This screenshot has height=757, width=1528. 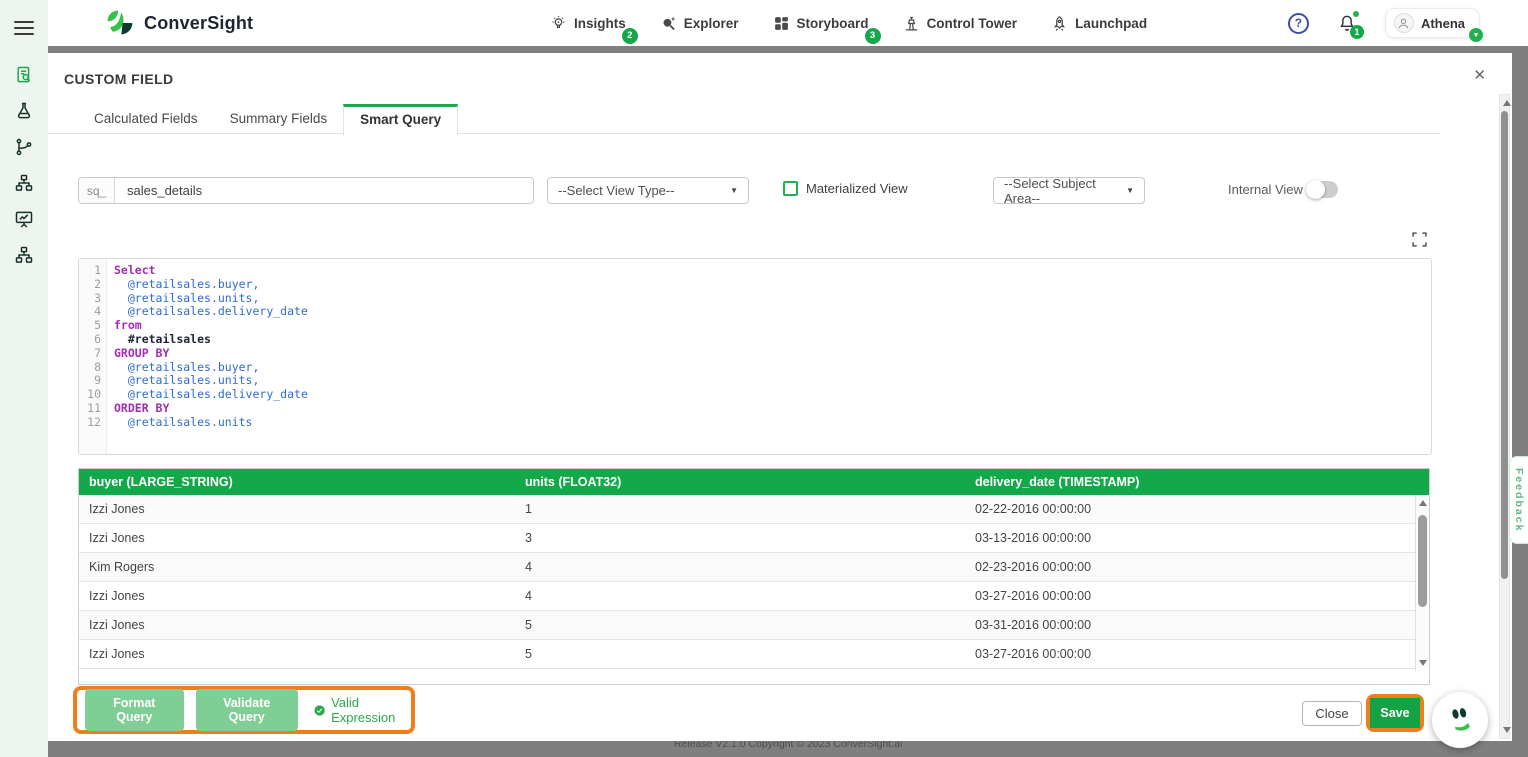 What do you see at coordinates (744, 133) in the screenshot?
I see `tabs-divider` at bounding box center [744, 133].